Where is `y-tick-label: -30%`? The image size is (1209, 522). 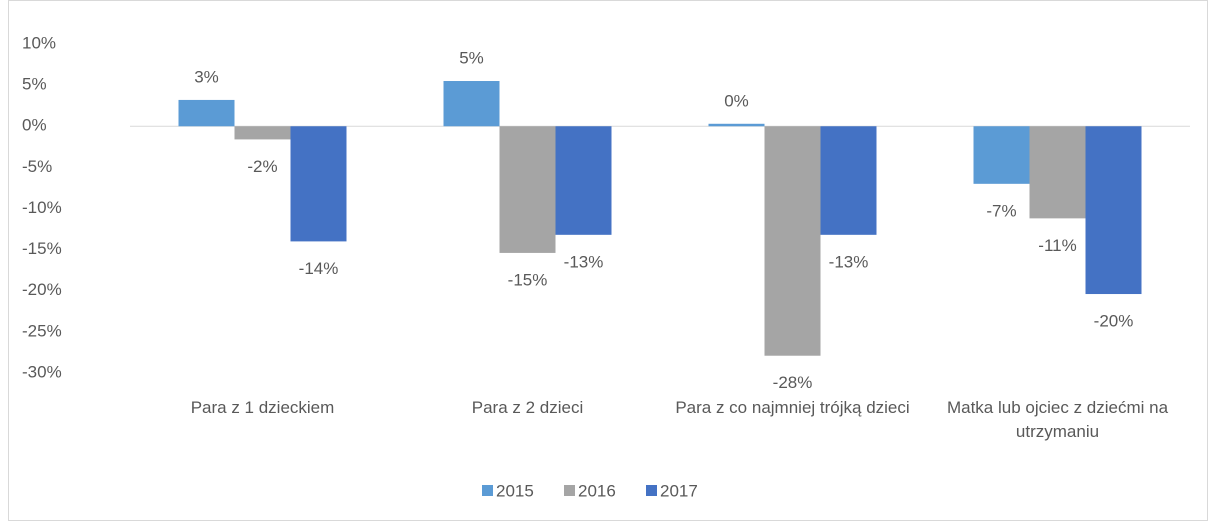
y-tick-label: -30% is located at coordinates (42, 371).